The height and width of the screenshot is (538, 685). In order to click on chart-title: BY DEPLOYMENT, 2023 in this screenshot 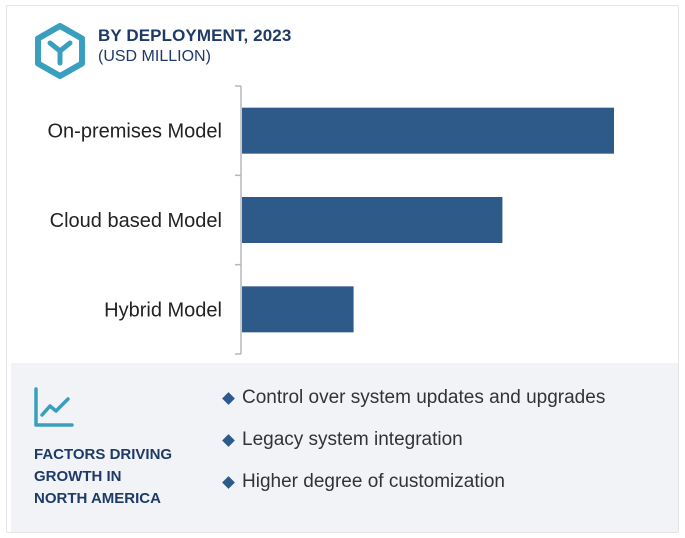, I will do `click(195, 35)`.